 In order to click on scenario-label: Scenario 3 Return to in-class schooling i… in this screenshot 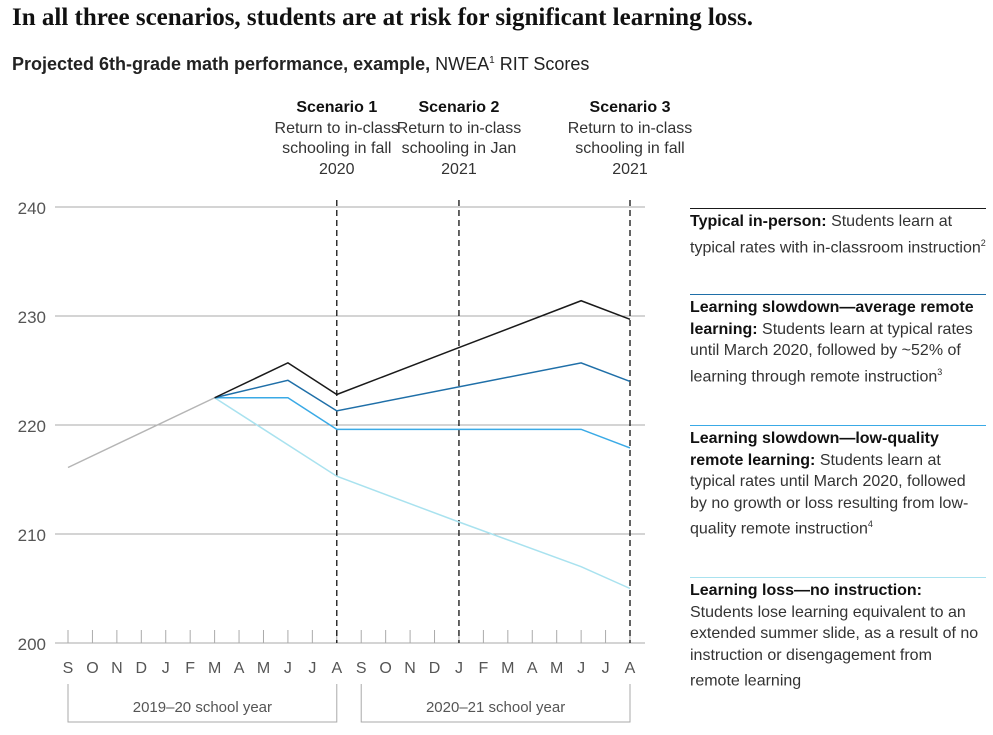, I will do `click(630, 139)`.